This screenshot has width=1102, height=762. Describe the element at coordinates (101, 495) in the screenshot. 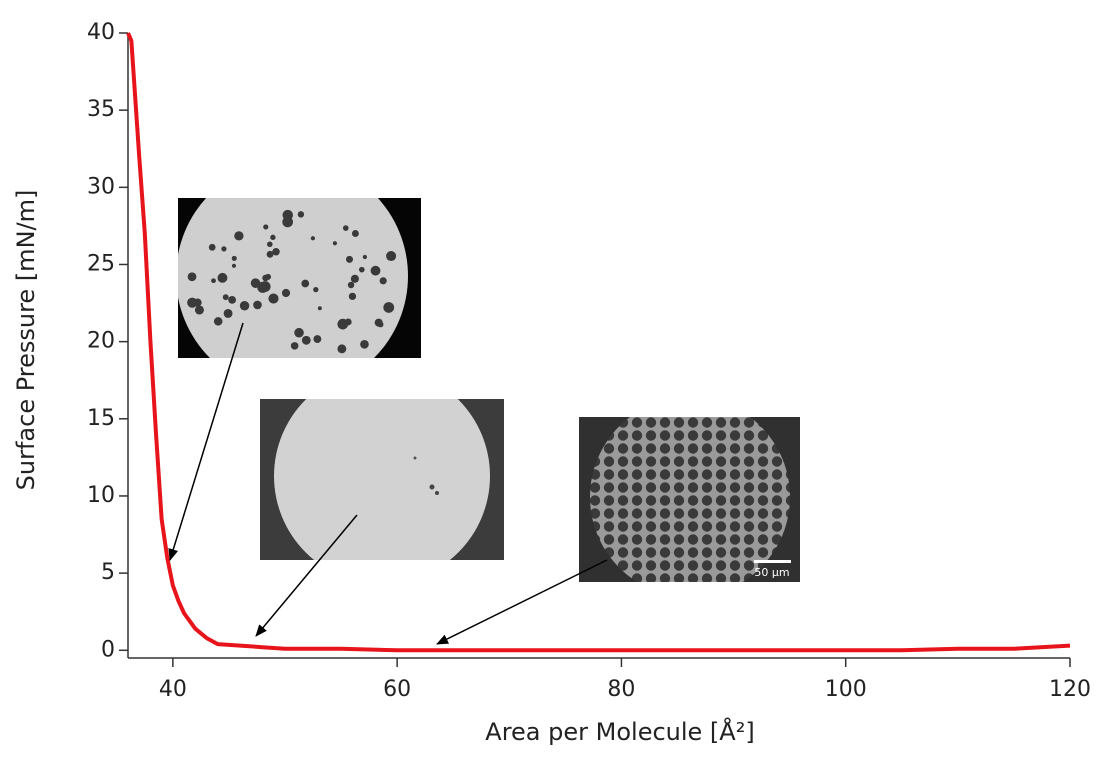

I see `y-tick-label: 10` at that location.